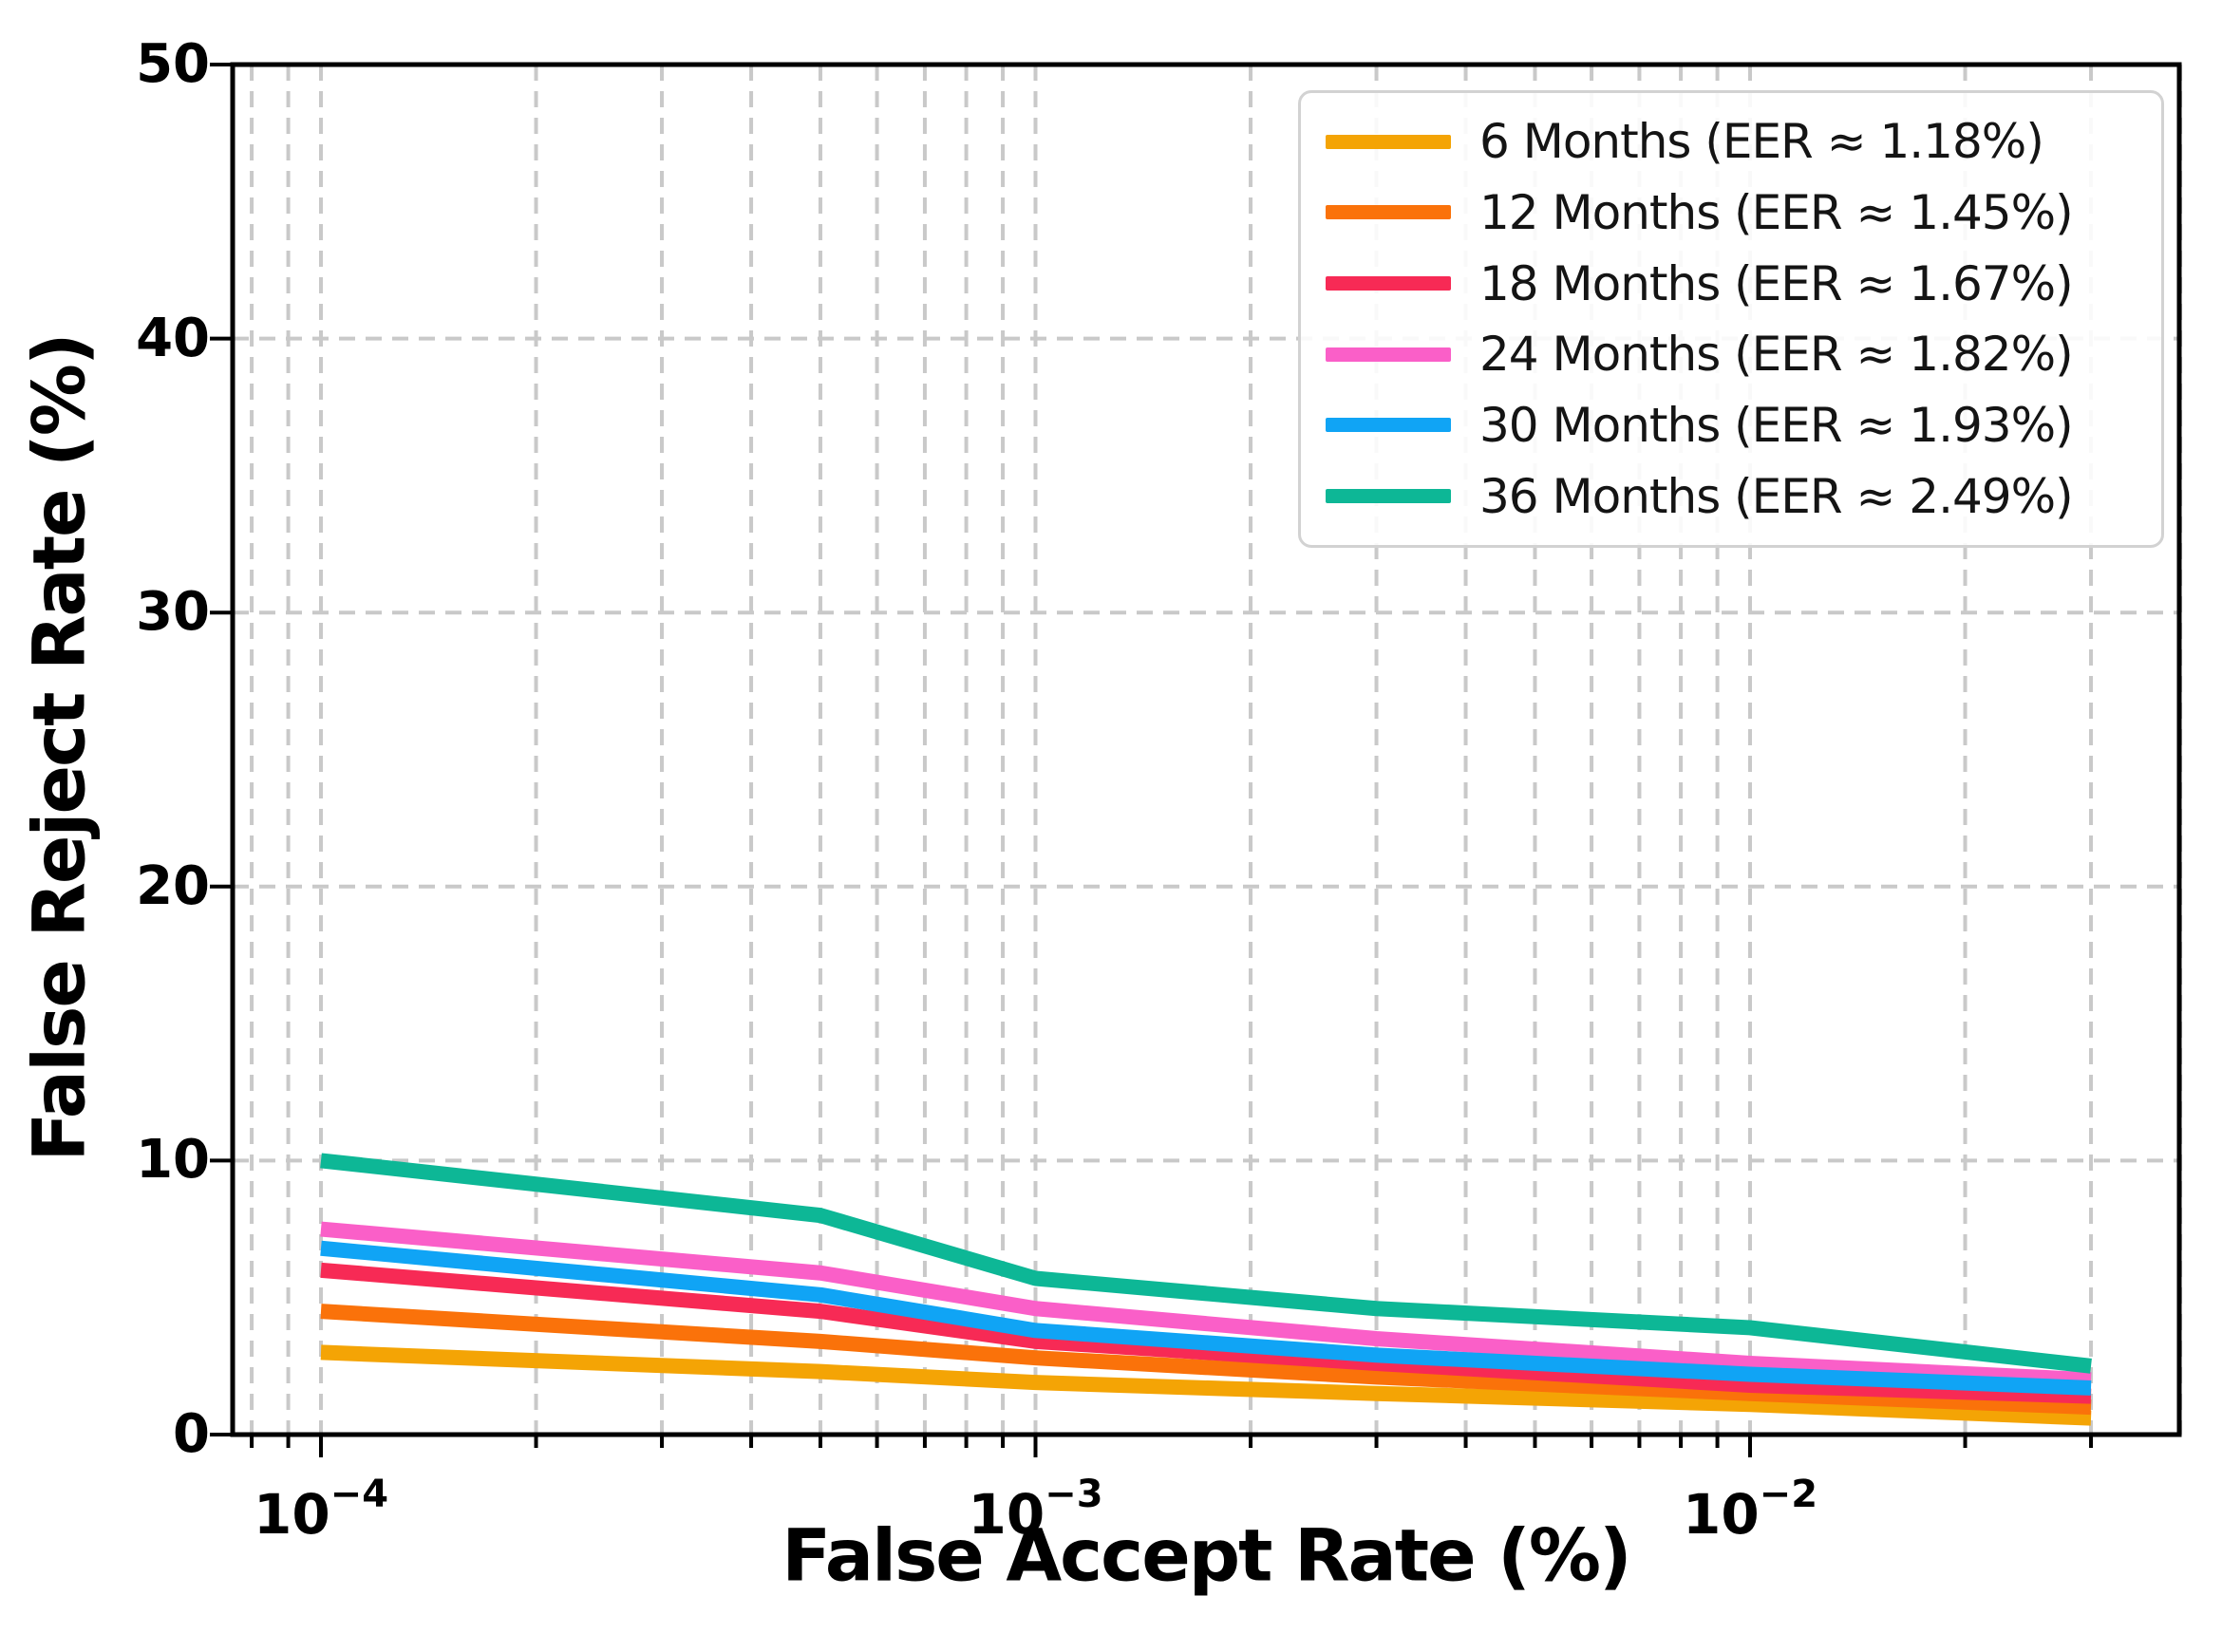  I want to click on x-tick-label: 10⁻², so click(1750, 1510).